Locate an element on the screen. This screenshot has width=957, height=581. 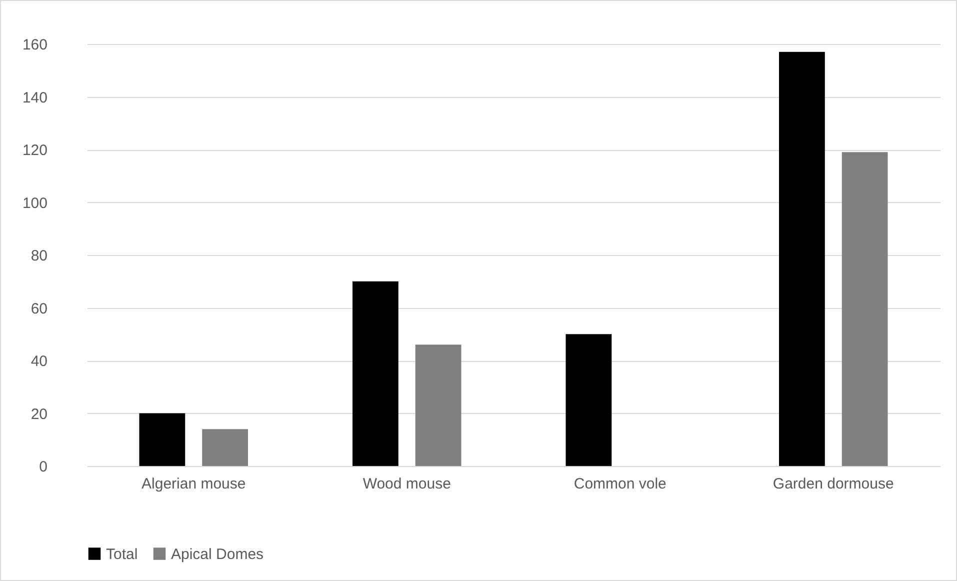
x-tick-label: Algerian mouse is located at coordinates (194, 484).